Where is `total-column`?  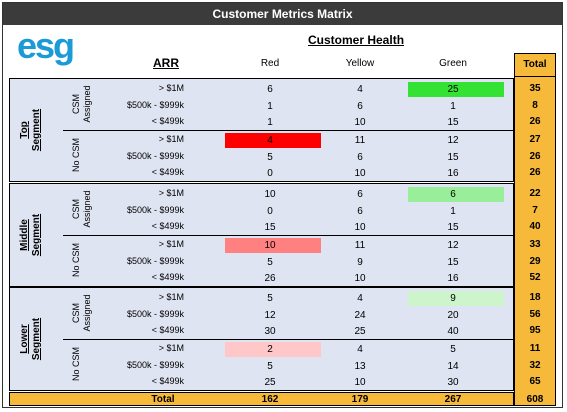
total-column is located at coordinates (535, 229).